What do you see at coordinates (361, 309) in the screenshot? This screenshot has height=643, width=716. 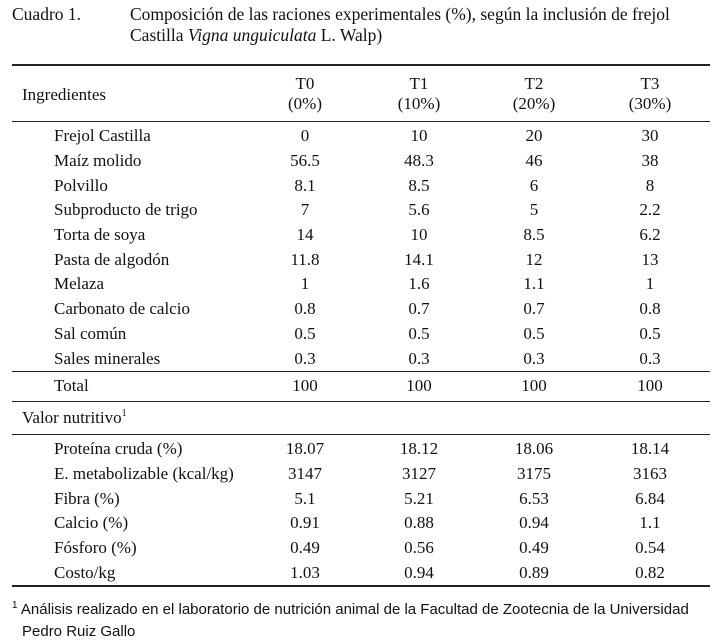 I see `table-row: Carbonato de calcio 0.8 0.7 0.7 0.8` at bounding box center [361, 309].